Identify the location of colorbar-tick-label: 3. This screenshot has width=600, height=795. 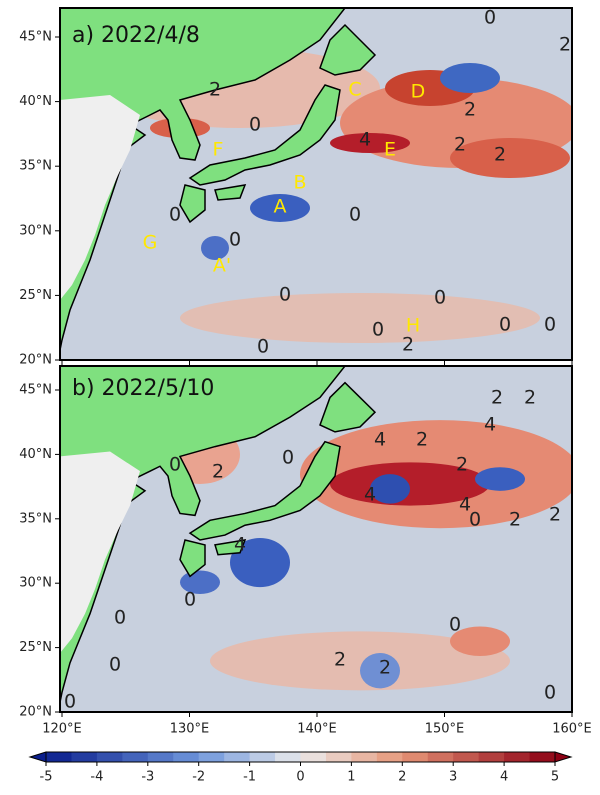
(453, 777).